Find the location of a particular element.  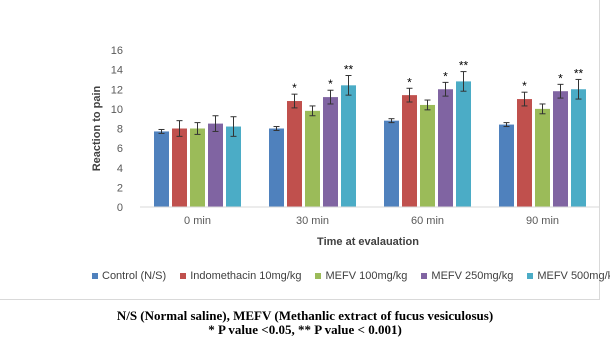

legend-label: Indomethacin 10mg/kg is located at coordinates (246, 276).